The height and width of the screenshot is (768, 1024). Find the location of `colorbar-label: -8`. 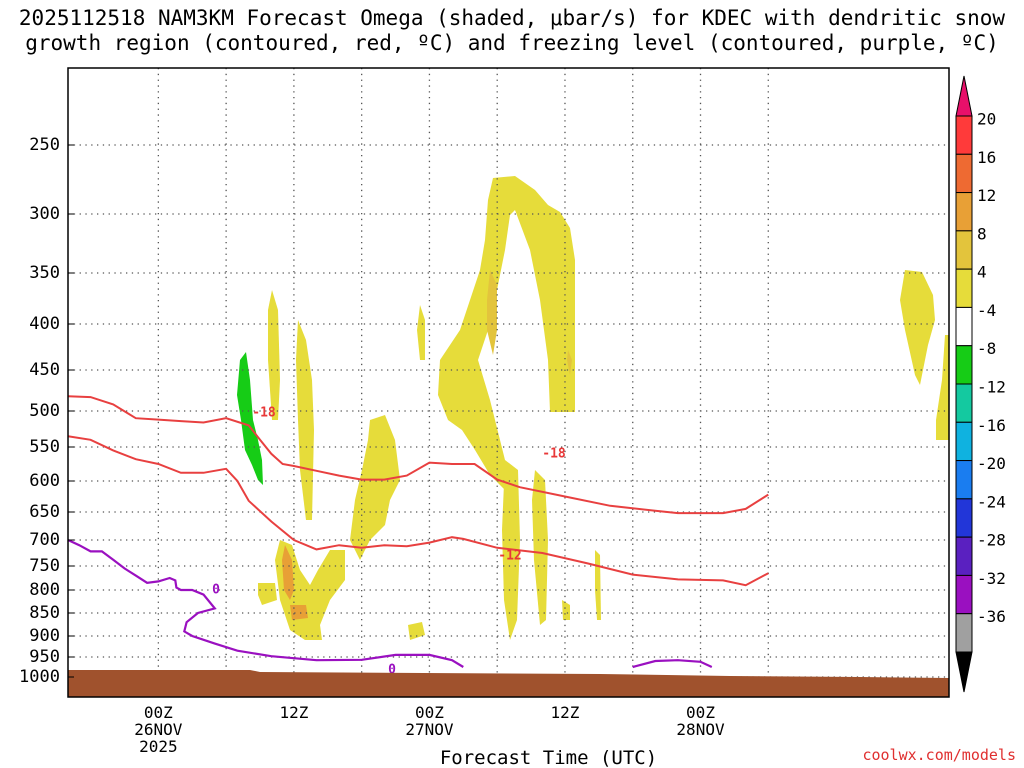

colorbar-label: -8 is located at coordinates (986, 348).